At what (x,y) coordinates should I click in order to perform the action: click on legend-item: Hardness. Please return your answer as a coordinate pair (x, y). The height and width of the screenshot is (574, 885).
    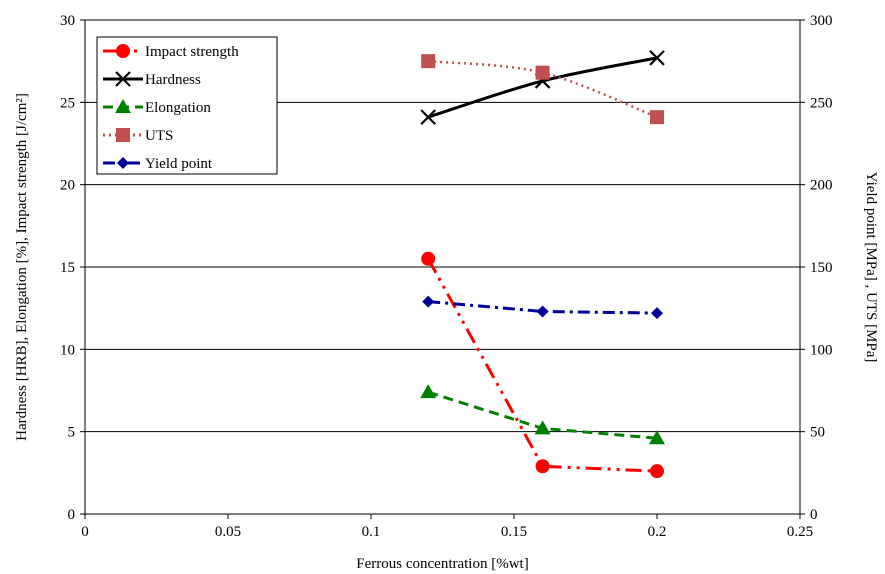
    Looking at the image, I should click on (152, 79).